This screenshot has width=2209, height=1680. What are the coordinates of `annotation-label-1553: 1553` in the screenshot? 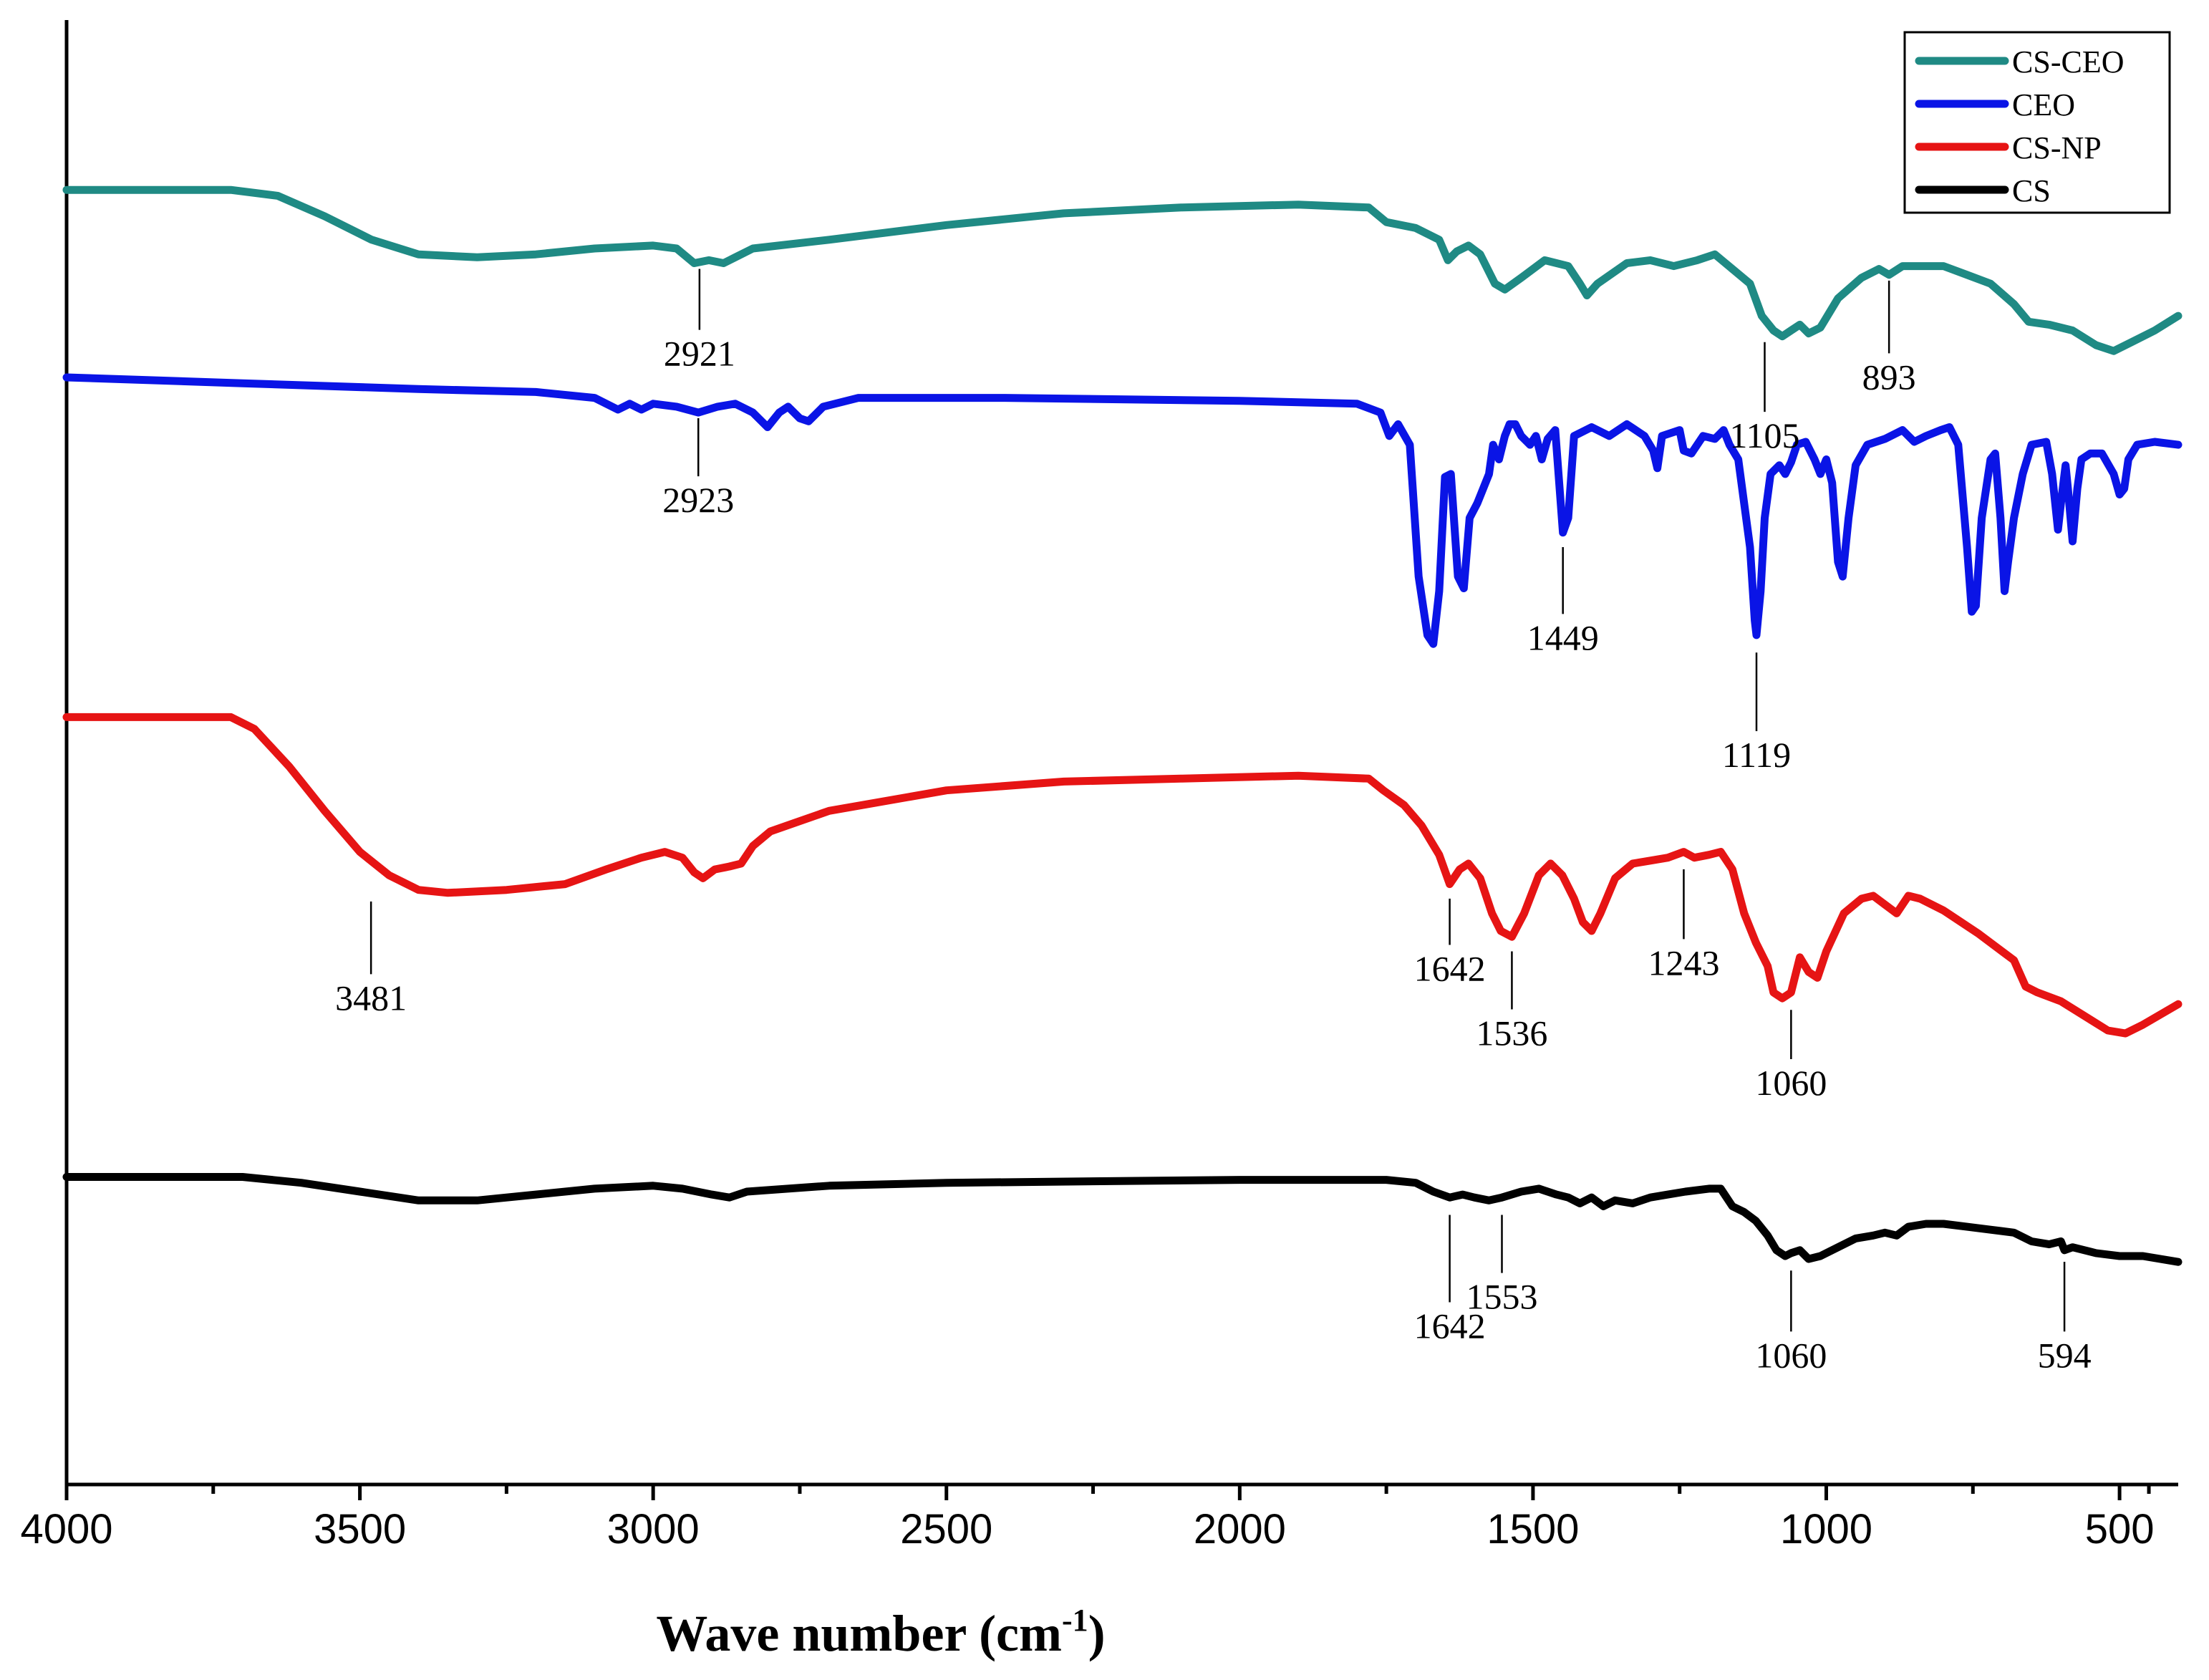 It's located at (1502, 1297).